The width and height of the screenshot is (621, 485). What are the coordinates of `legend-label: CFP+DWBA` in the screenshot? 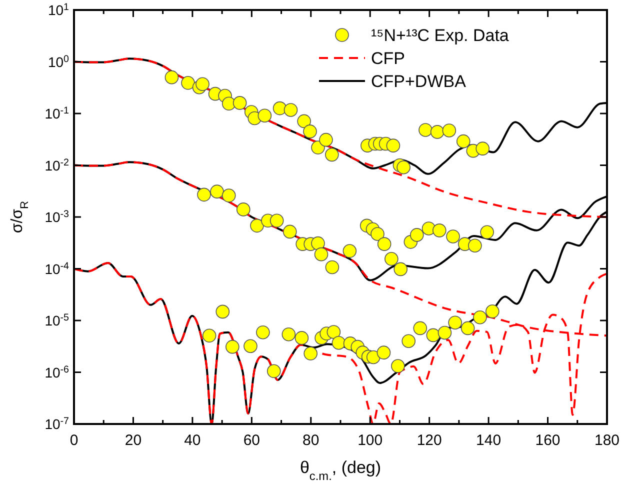 It's located at (419, 81).